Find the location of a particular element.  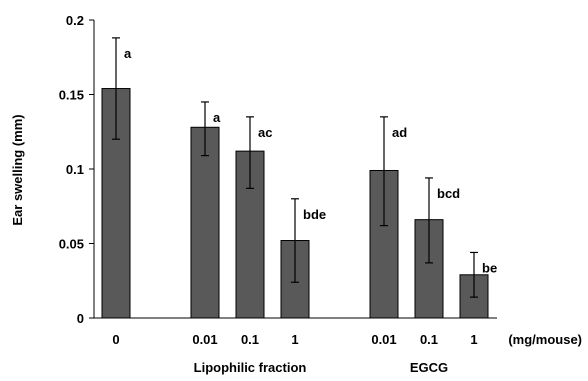

y-tick-label: 0.05 is located at coordinates (71, 244).